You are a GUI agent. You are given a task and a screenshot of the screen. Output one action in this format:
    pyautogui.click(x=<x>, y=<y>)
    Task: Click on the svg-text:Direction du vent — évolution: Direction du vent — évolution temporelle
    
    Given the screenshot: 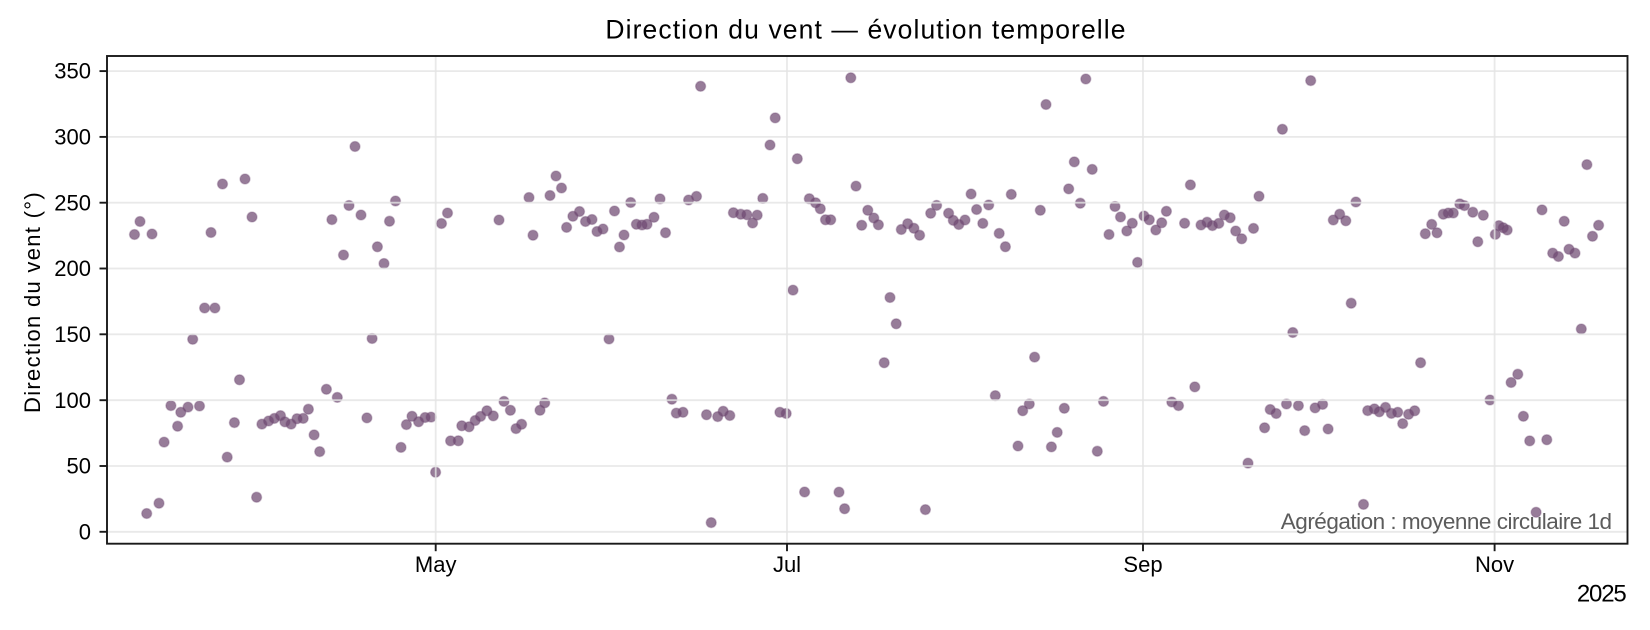 What is the action you would take?
    pyautogui.click(x=865, y=30)
    